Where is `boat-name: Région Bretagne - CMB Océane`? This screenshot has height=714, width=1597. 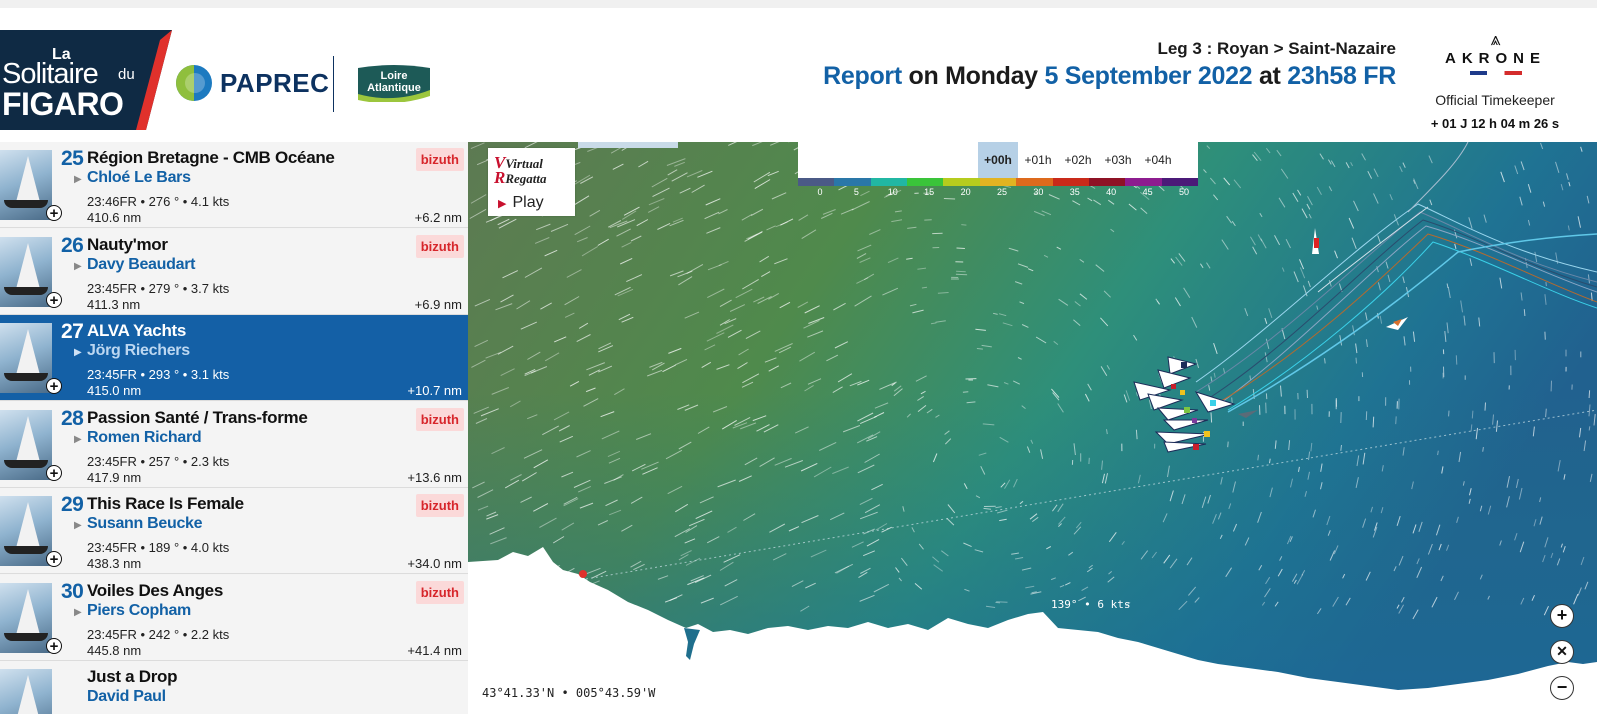 boat-name: Région Bretagne - CMB Océane is located at coordinates (211, 157).